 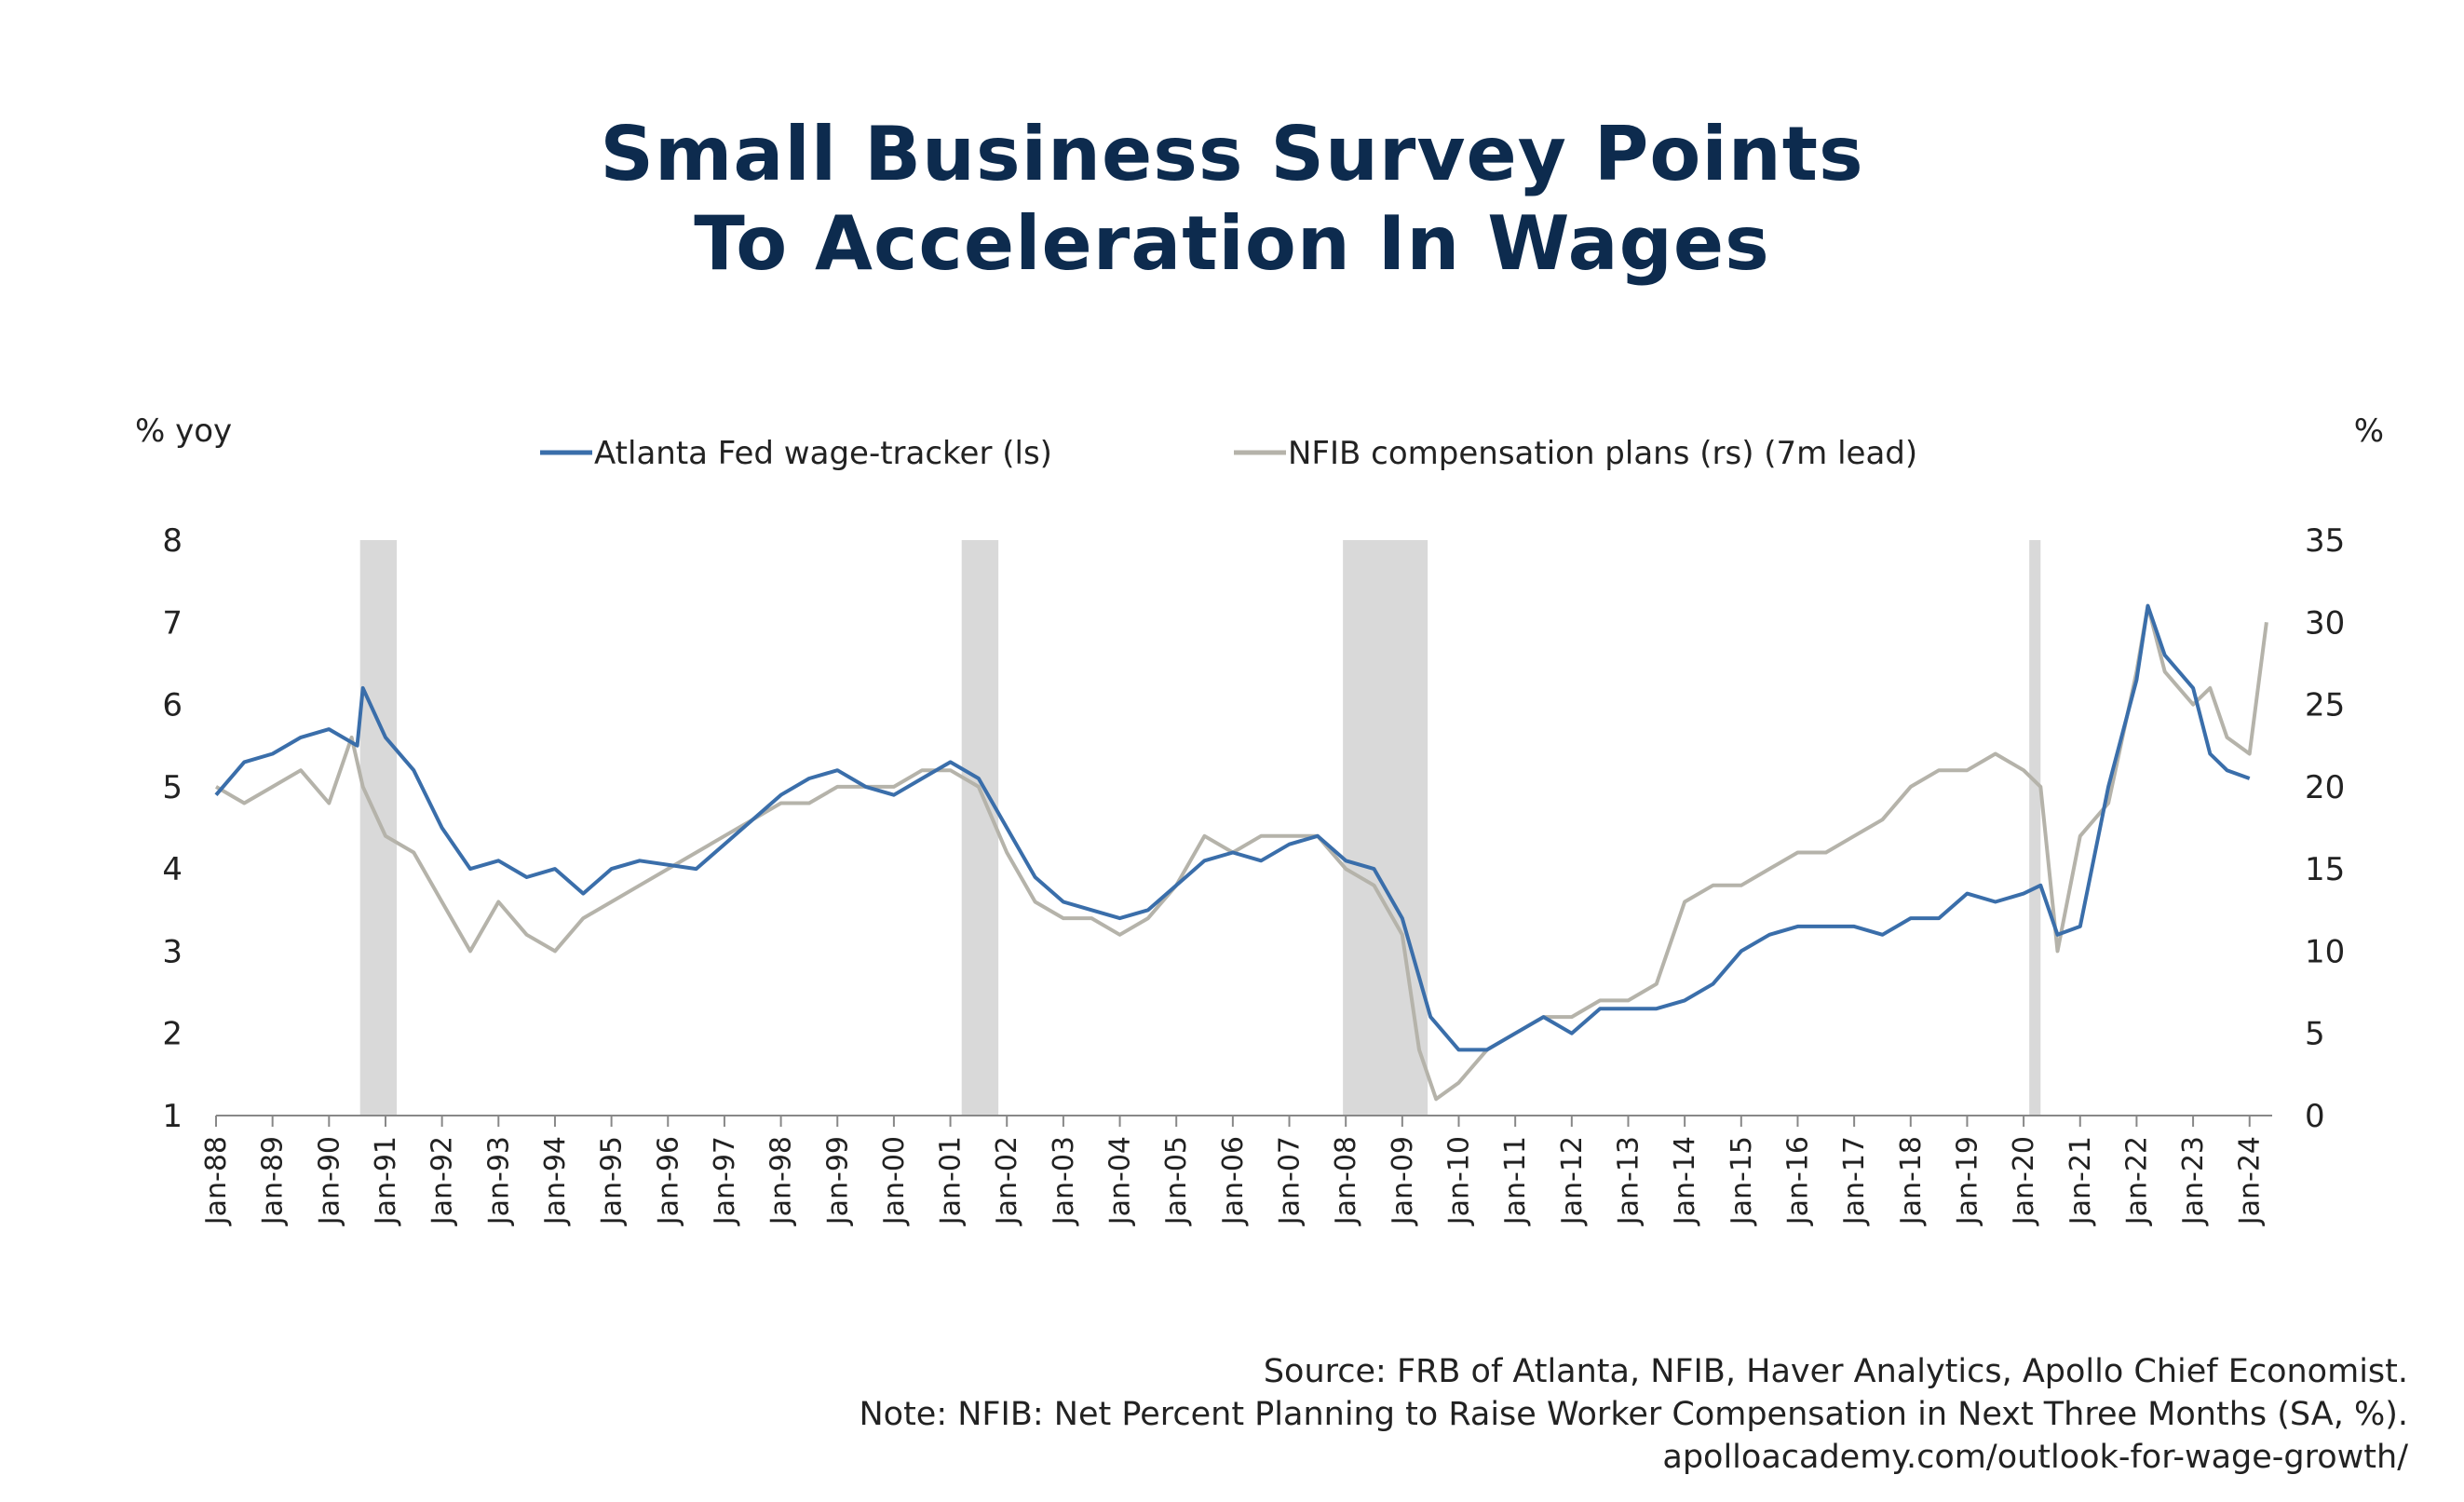 I want to click on right-tick-label: 20, so click(x=2325, y=787).